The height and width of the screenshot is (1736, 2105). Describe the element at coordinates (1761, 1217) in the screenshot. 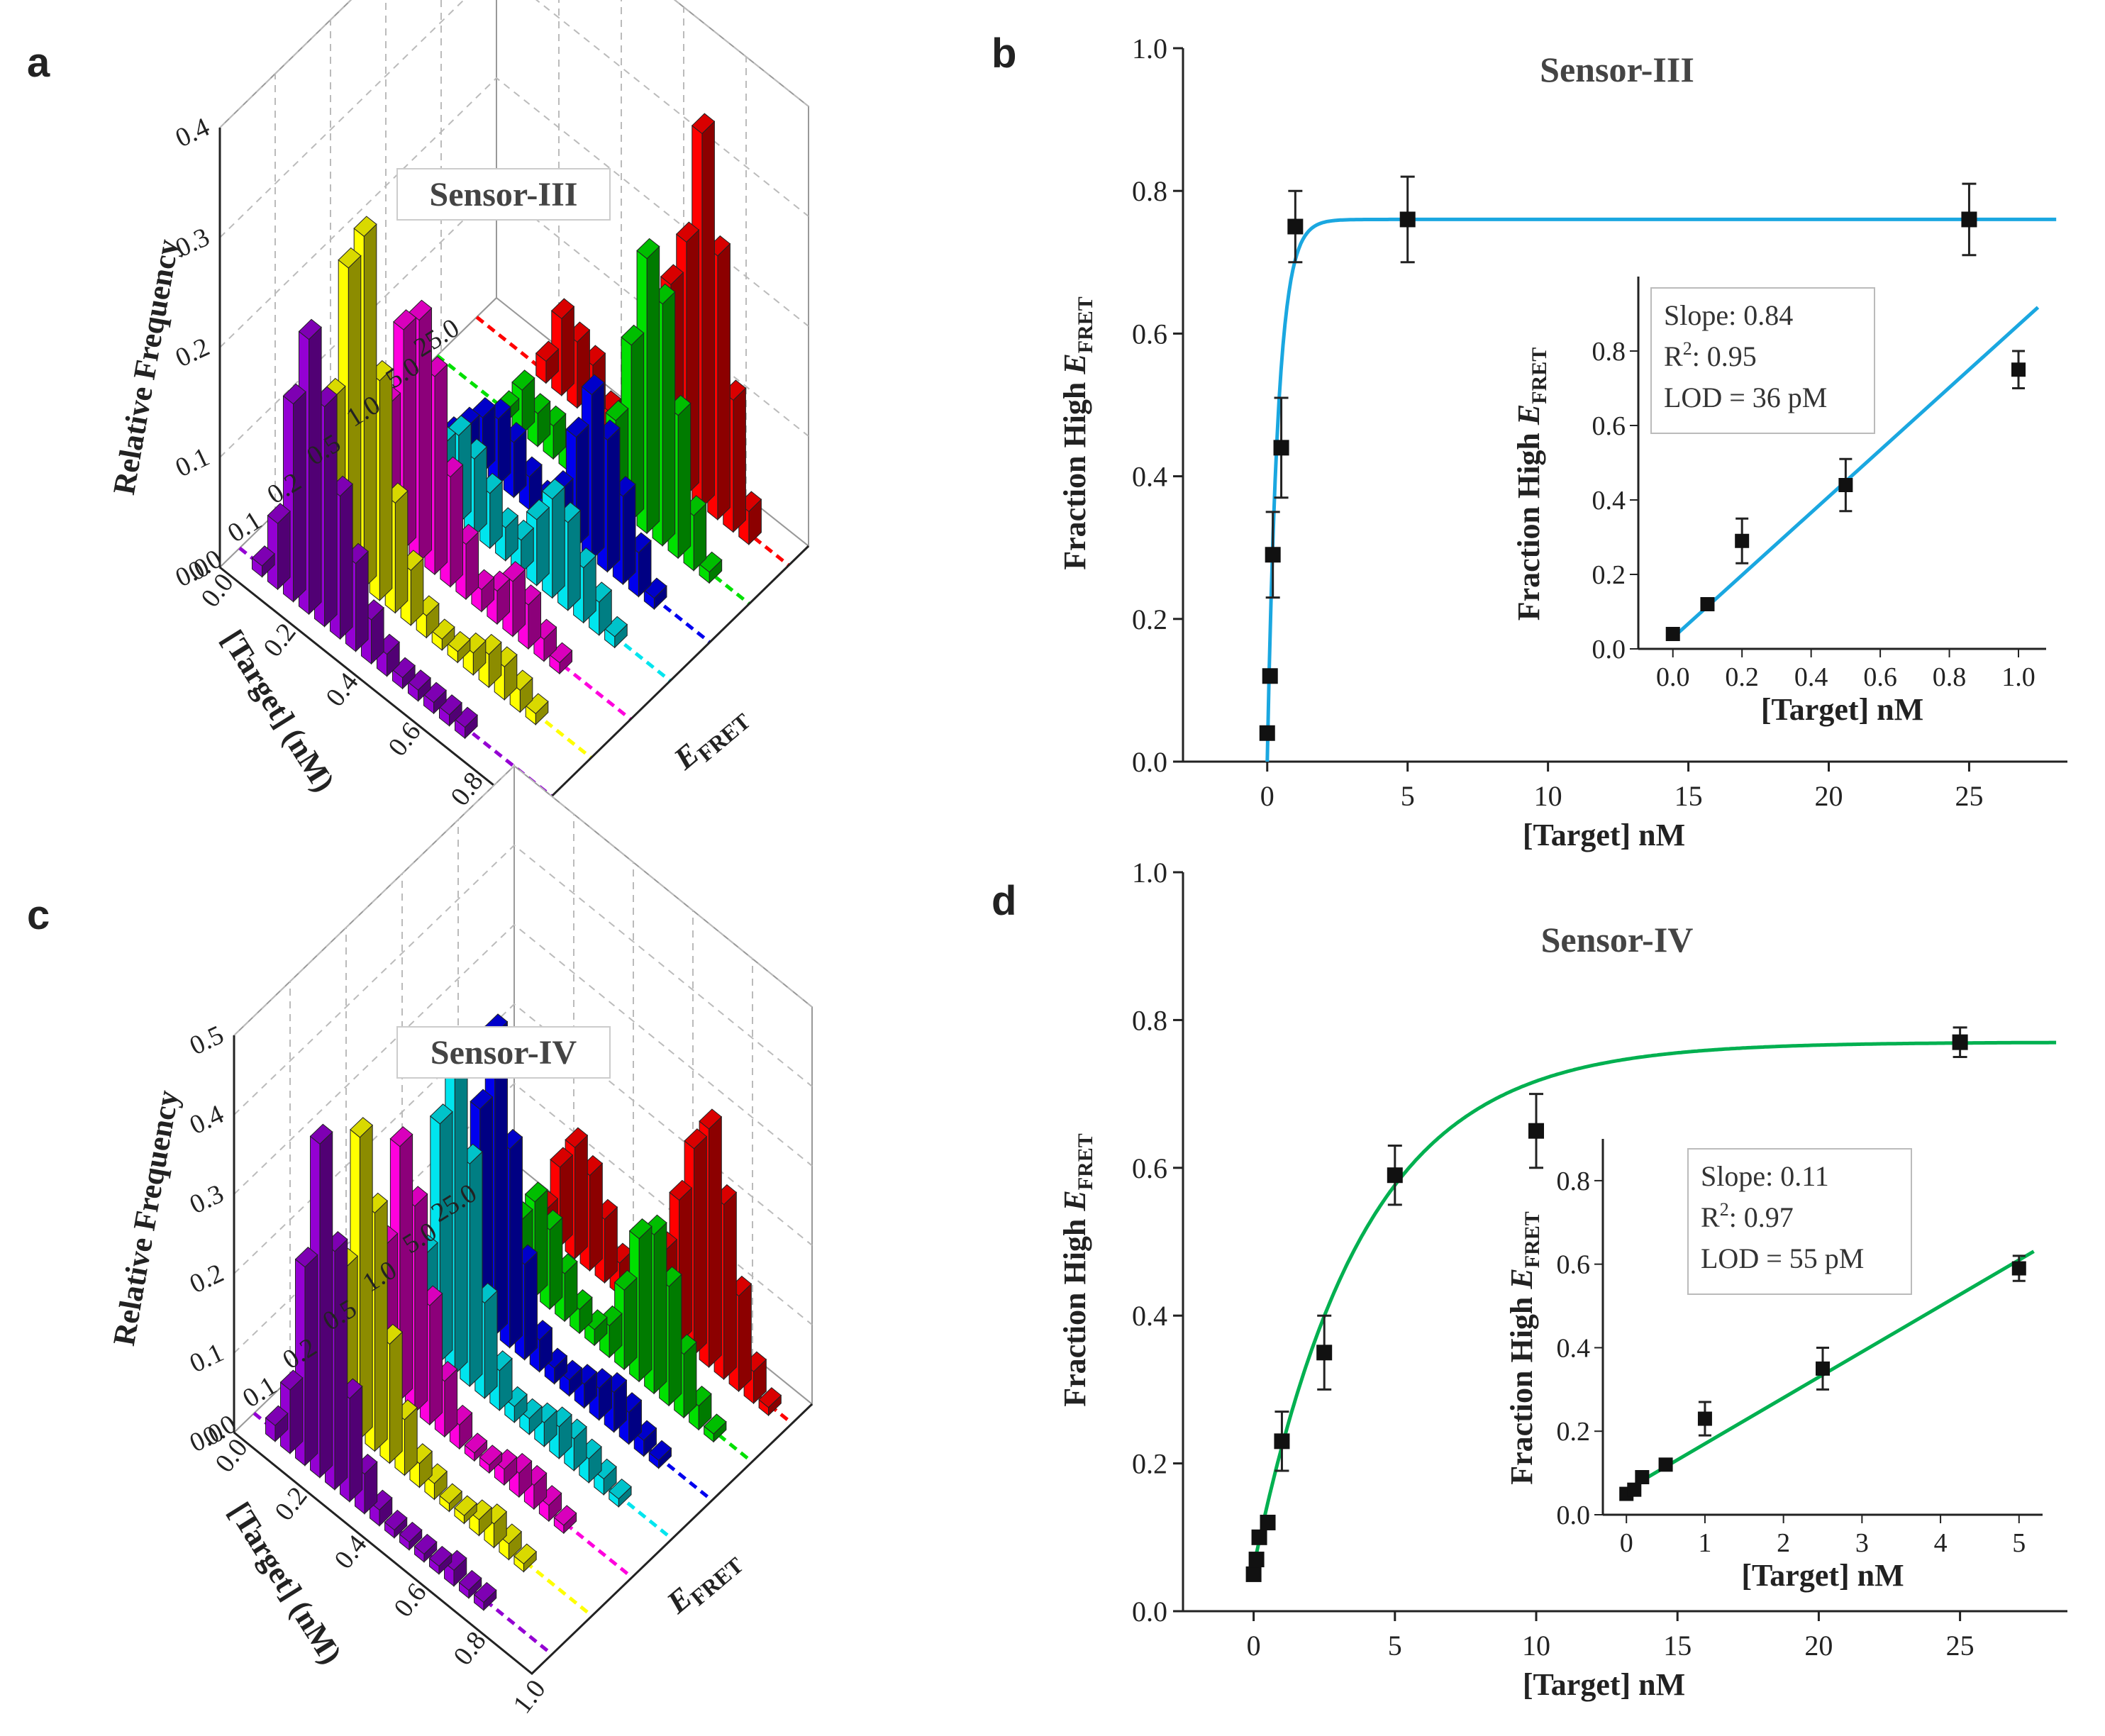

I see `annotation-r2-value: : 0.97` at that location.